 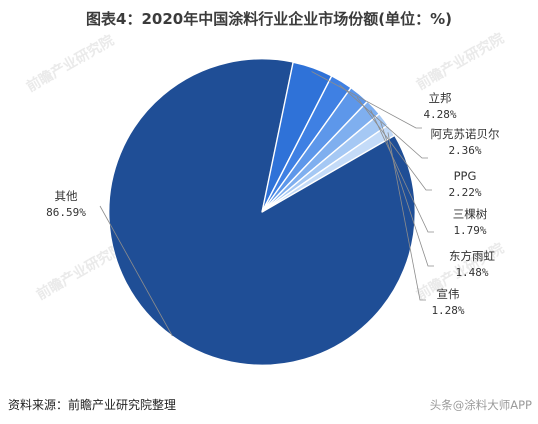 I want to click on slice-value-label: 1.79%, so click(x=469, y=230).